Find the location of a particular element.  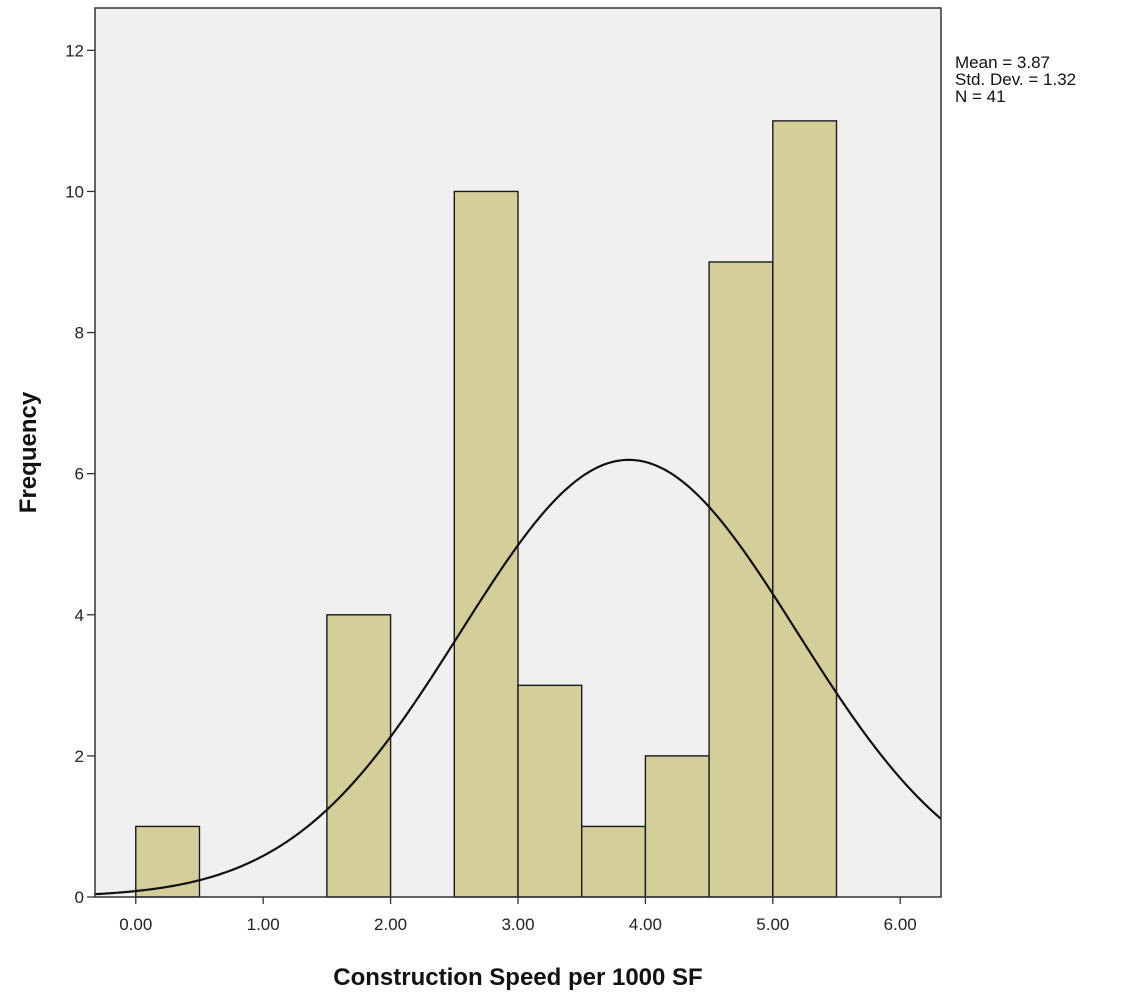

y-tick-label: 6 is located at coordinates (79, 474).